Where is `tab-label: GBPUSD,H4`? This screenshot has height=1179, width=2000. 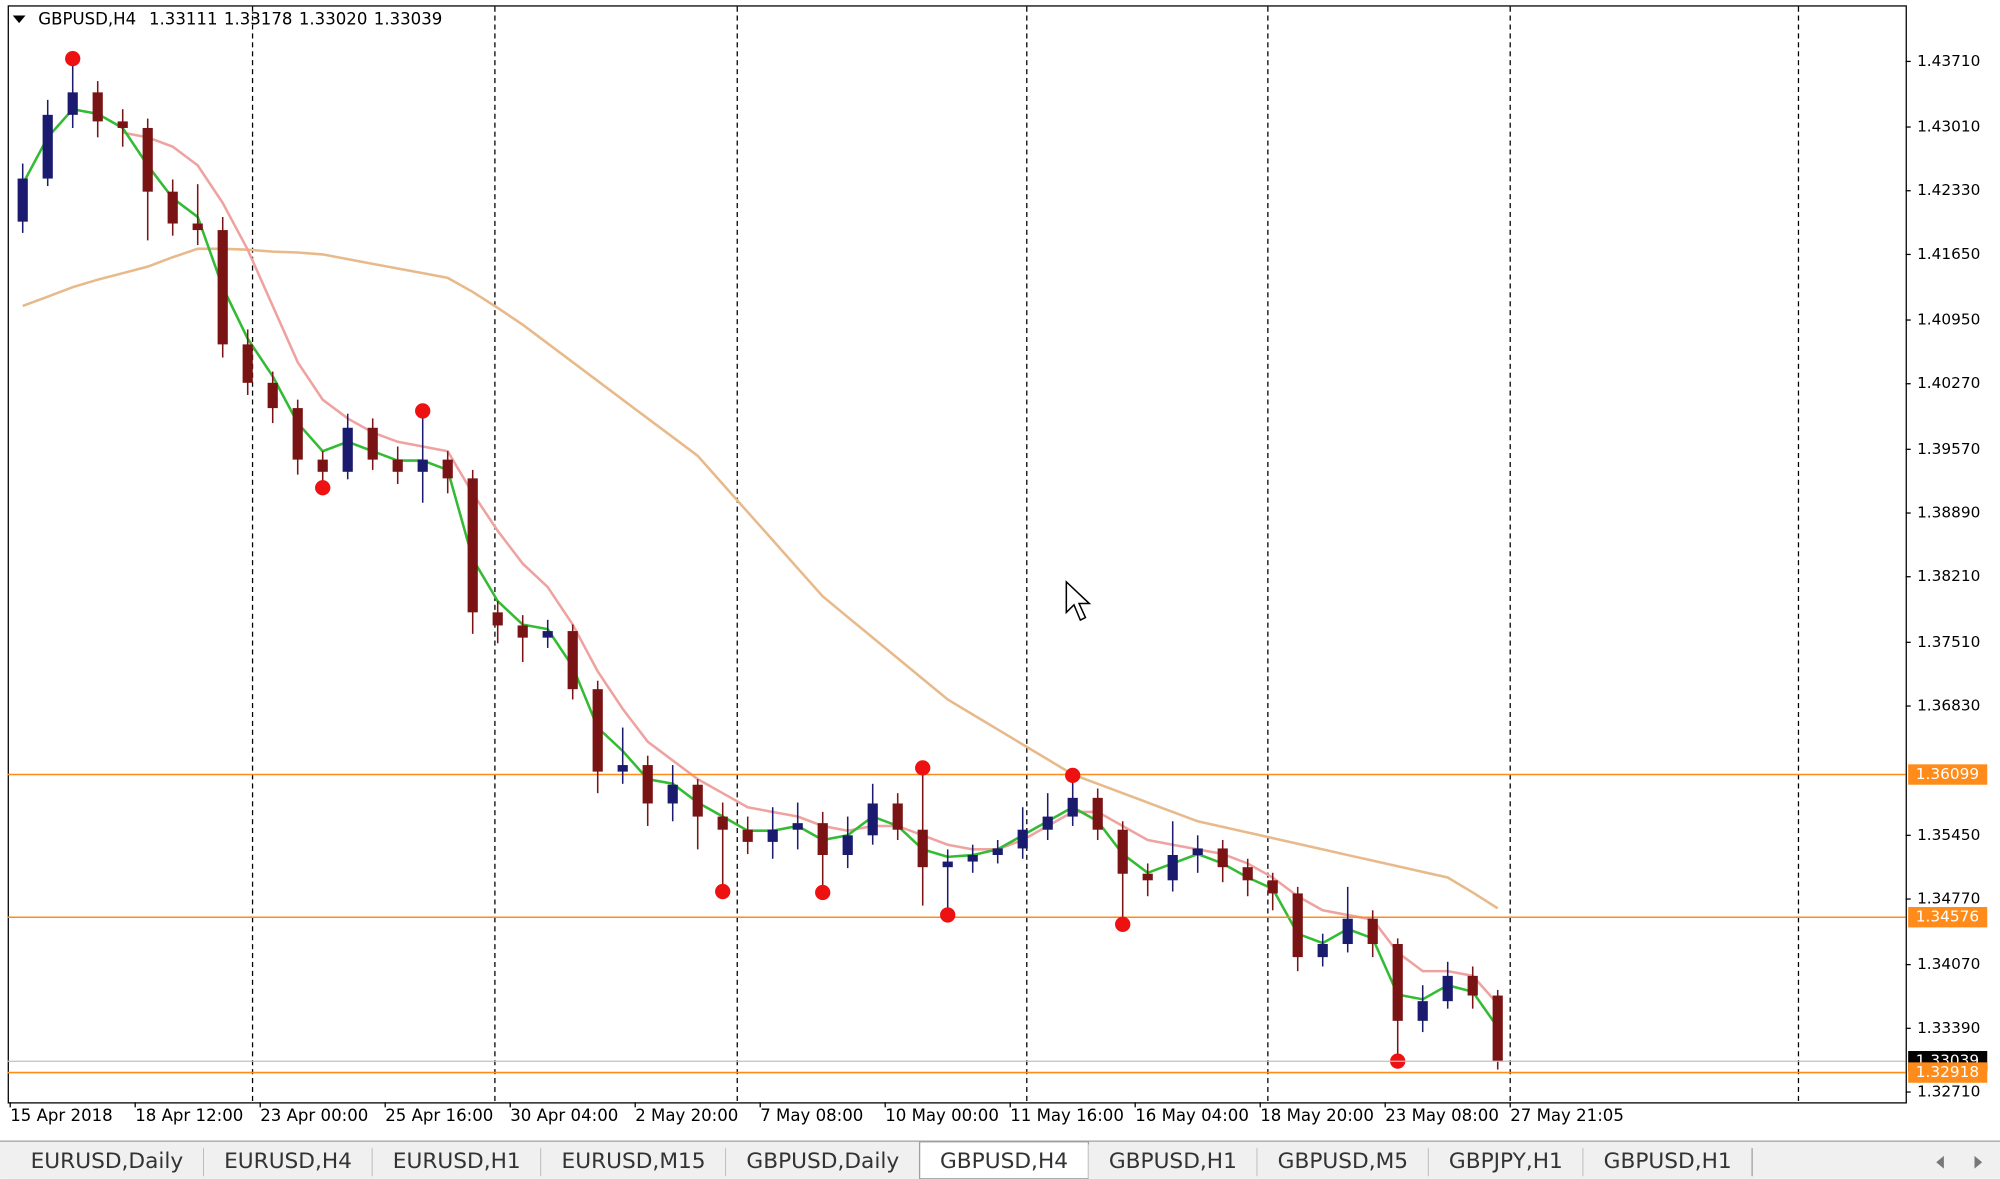 tab-label: GBPUSD,H4 is located at coordinates (1004, 1161).